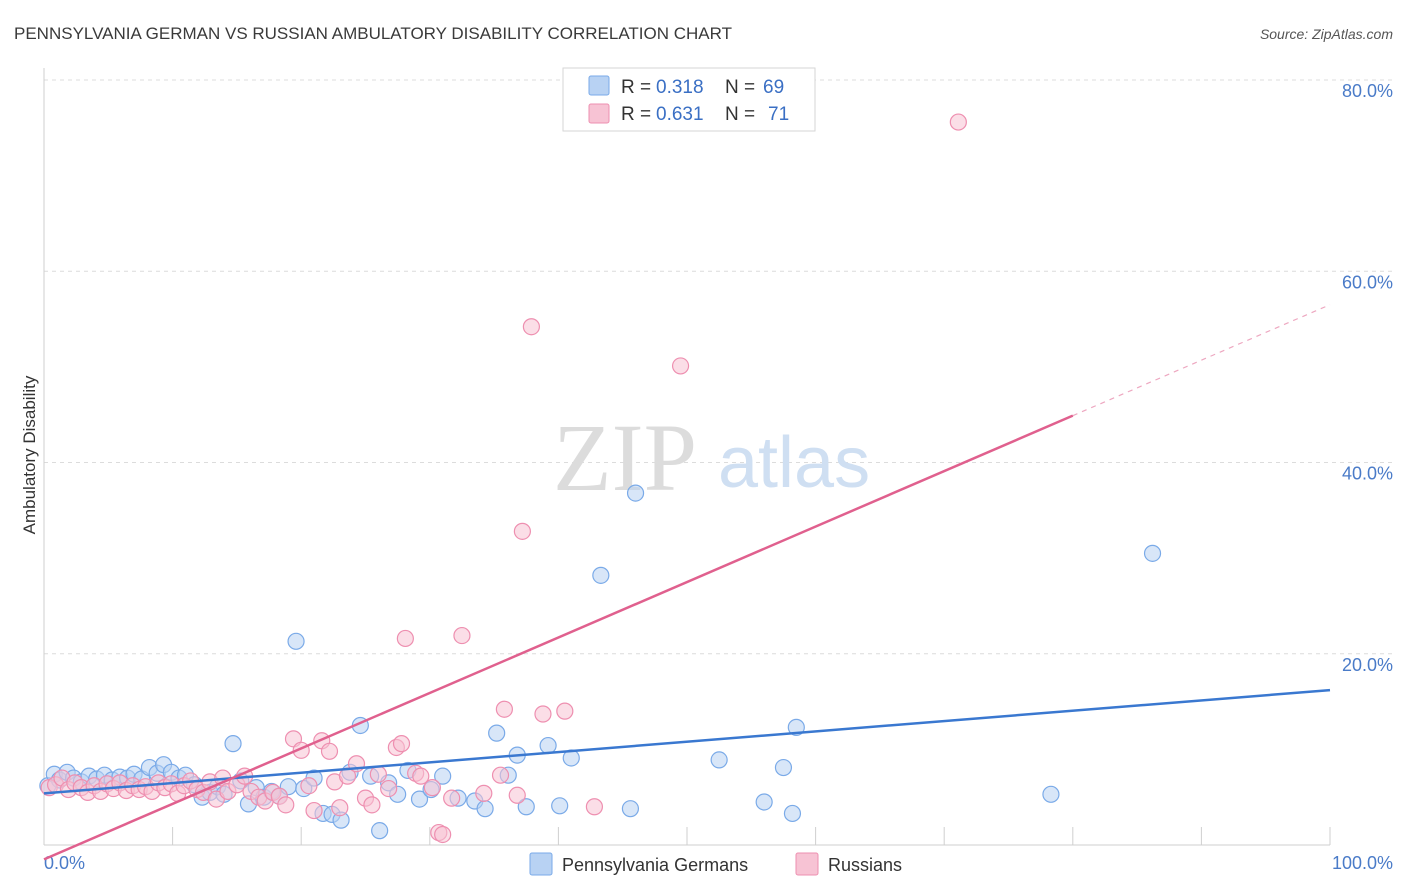 Image resolution: width=1406 pixels, height=892 pixels. Describe the element at coordinates (807, 864) in the screenshot. I see `bottom-legend-swatch-russians` at that location.